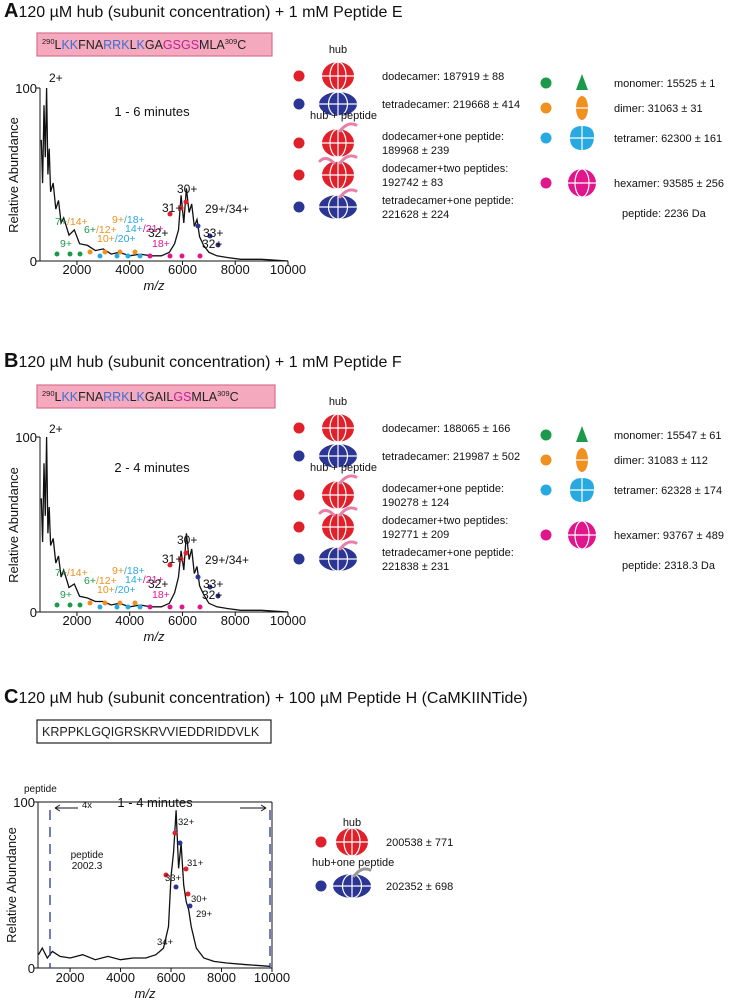 The image size is (734, 1003). I want to click on sequence: 290LKKFNARRKLKGAILGSMLA309C, so click(140, 396).